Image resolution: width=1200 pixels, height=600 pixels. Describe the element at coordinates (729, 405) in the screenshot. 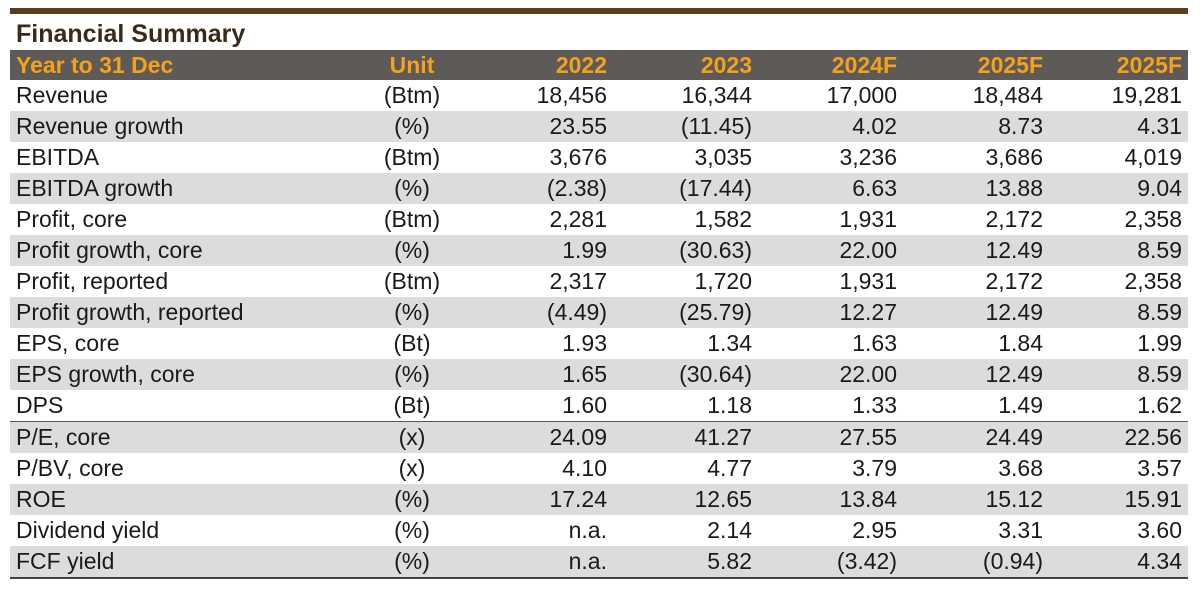

I see `row-value-2023: 1.18` at that location.